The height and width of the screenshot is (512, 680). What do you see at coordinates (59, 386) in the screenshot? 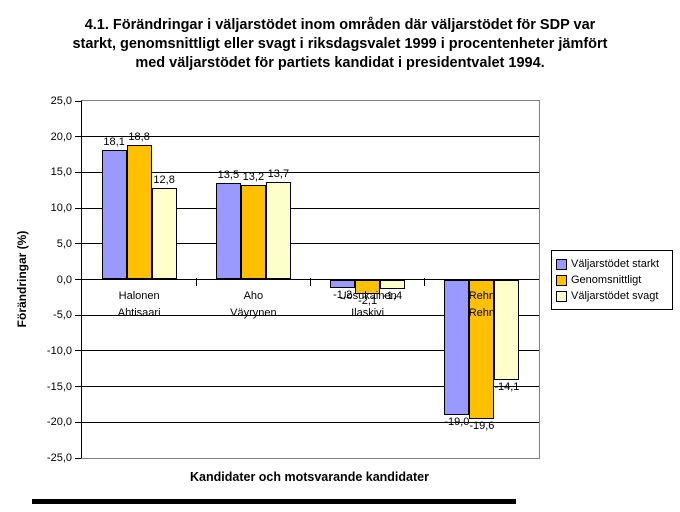
I see `y-tick-label: -15,0` at bounding box center [59, 386].